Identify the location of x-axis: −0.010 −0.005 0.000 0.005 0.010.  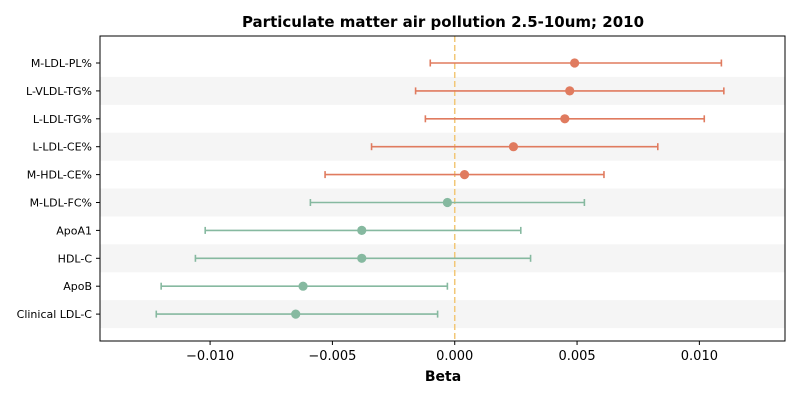
(452, 352).